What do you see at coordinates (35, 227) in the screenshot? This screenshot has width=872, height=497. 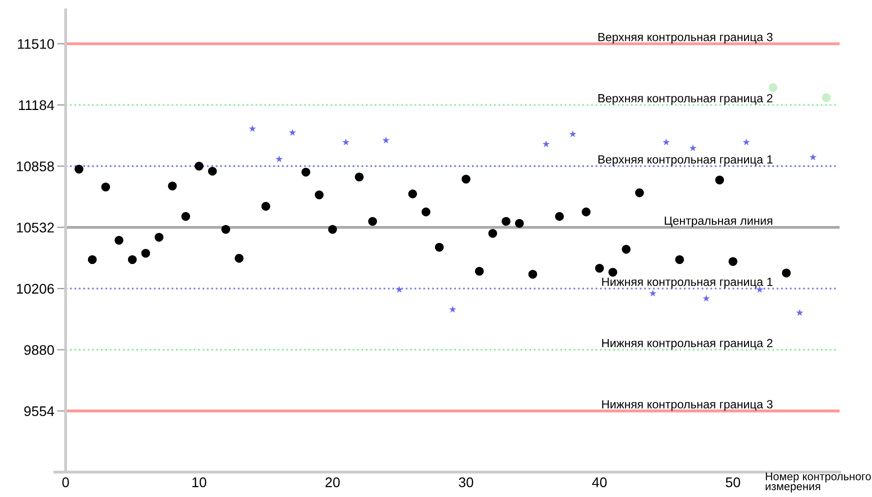 I see `y-tick-label: 10532` at bounding box center [35, 227].